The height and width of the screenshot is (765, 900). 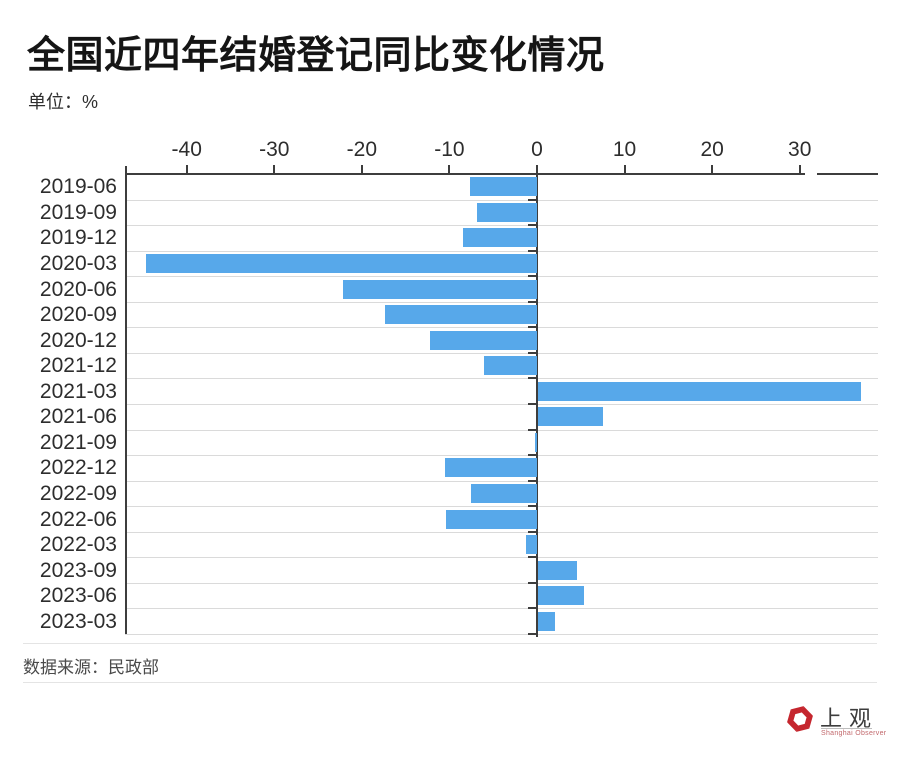 What do you see at coordinates (186, 149) in the screenshot?
I see `x-tick-label: -40` at bounding box center [186, 149].